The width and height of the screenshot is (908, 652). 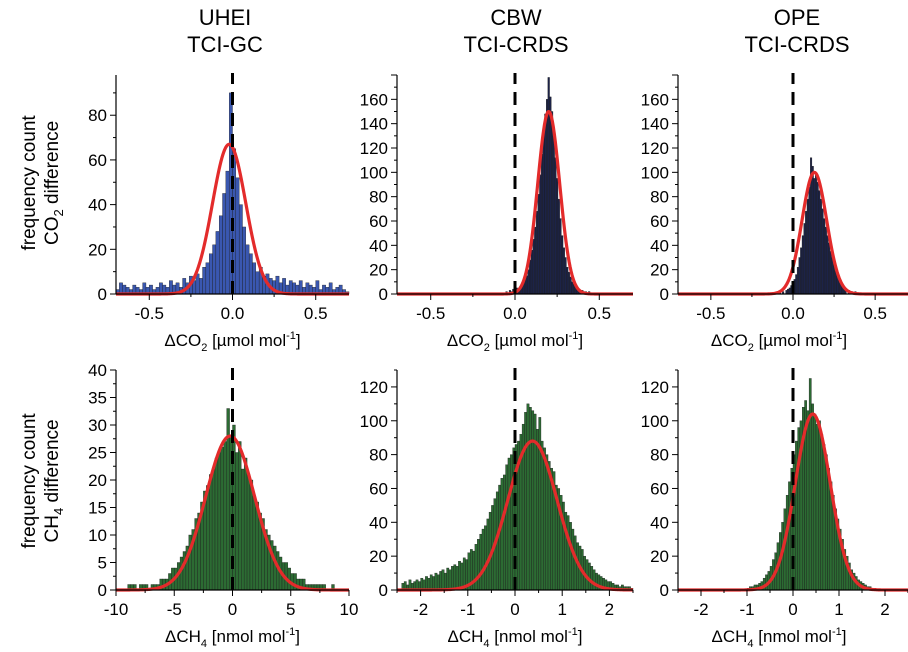 I want to click on x-axis-label: ΔCO2 [µmol mol-1], so click(x=779, y=342).